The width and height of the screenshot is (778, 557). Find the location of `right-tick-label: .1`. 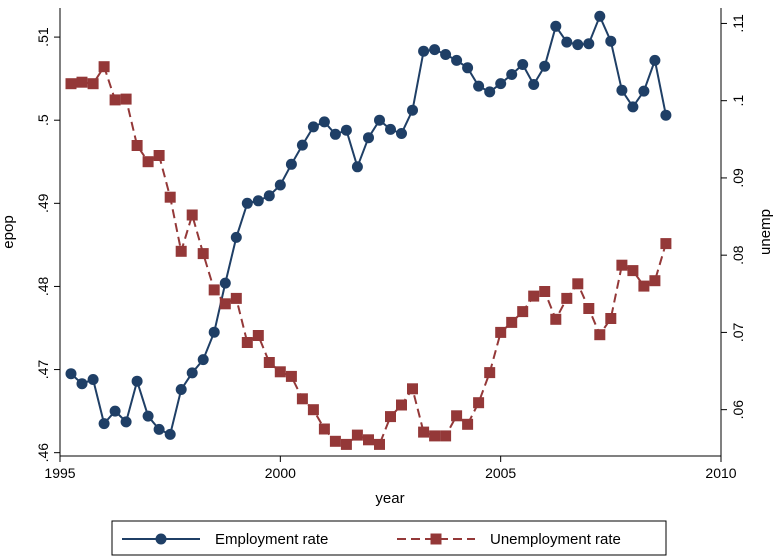

right-tick-label: .1 is located at coordinates (738, 101).